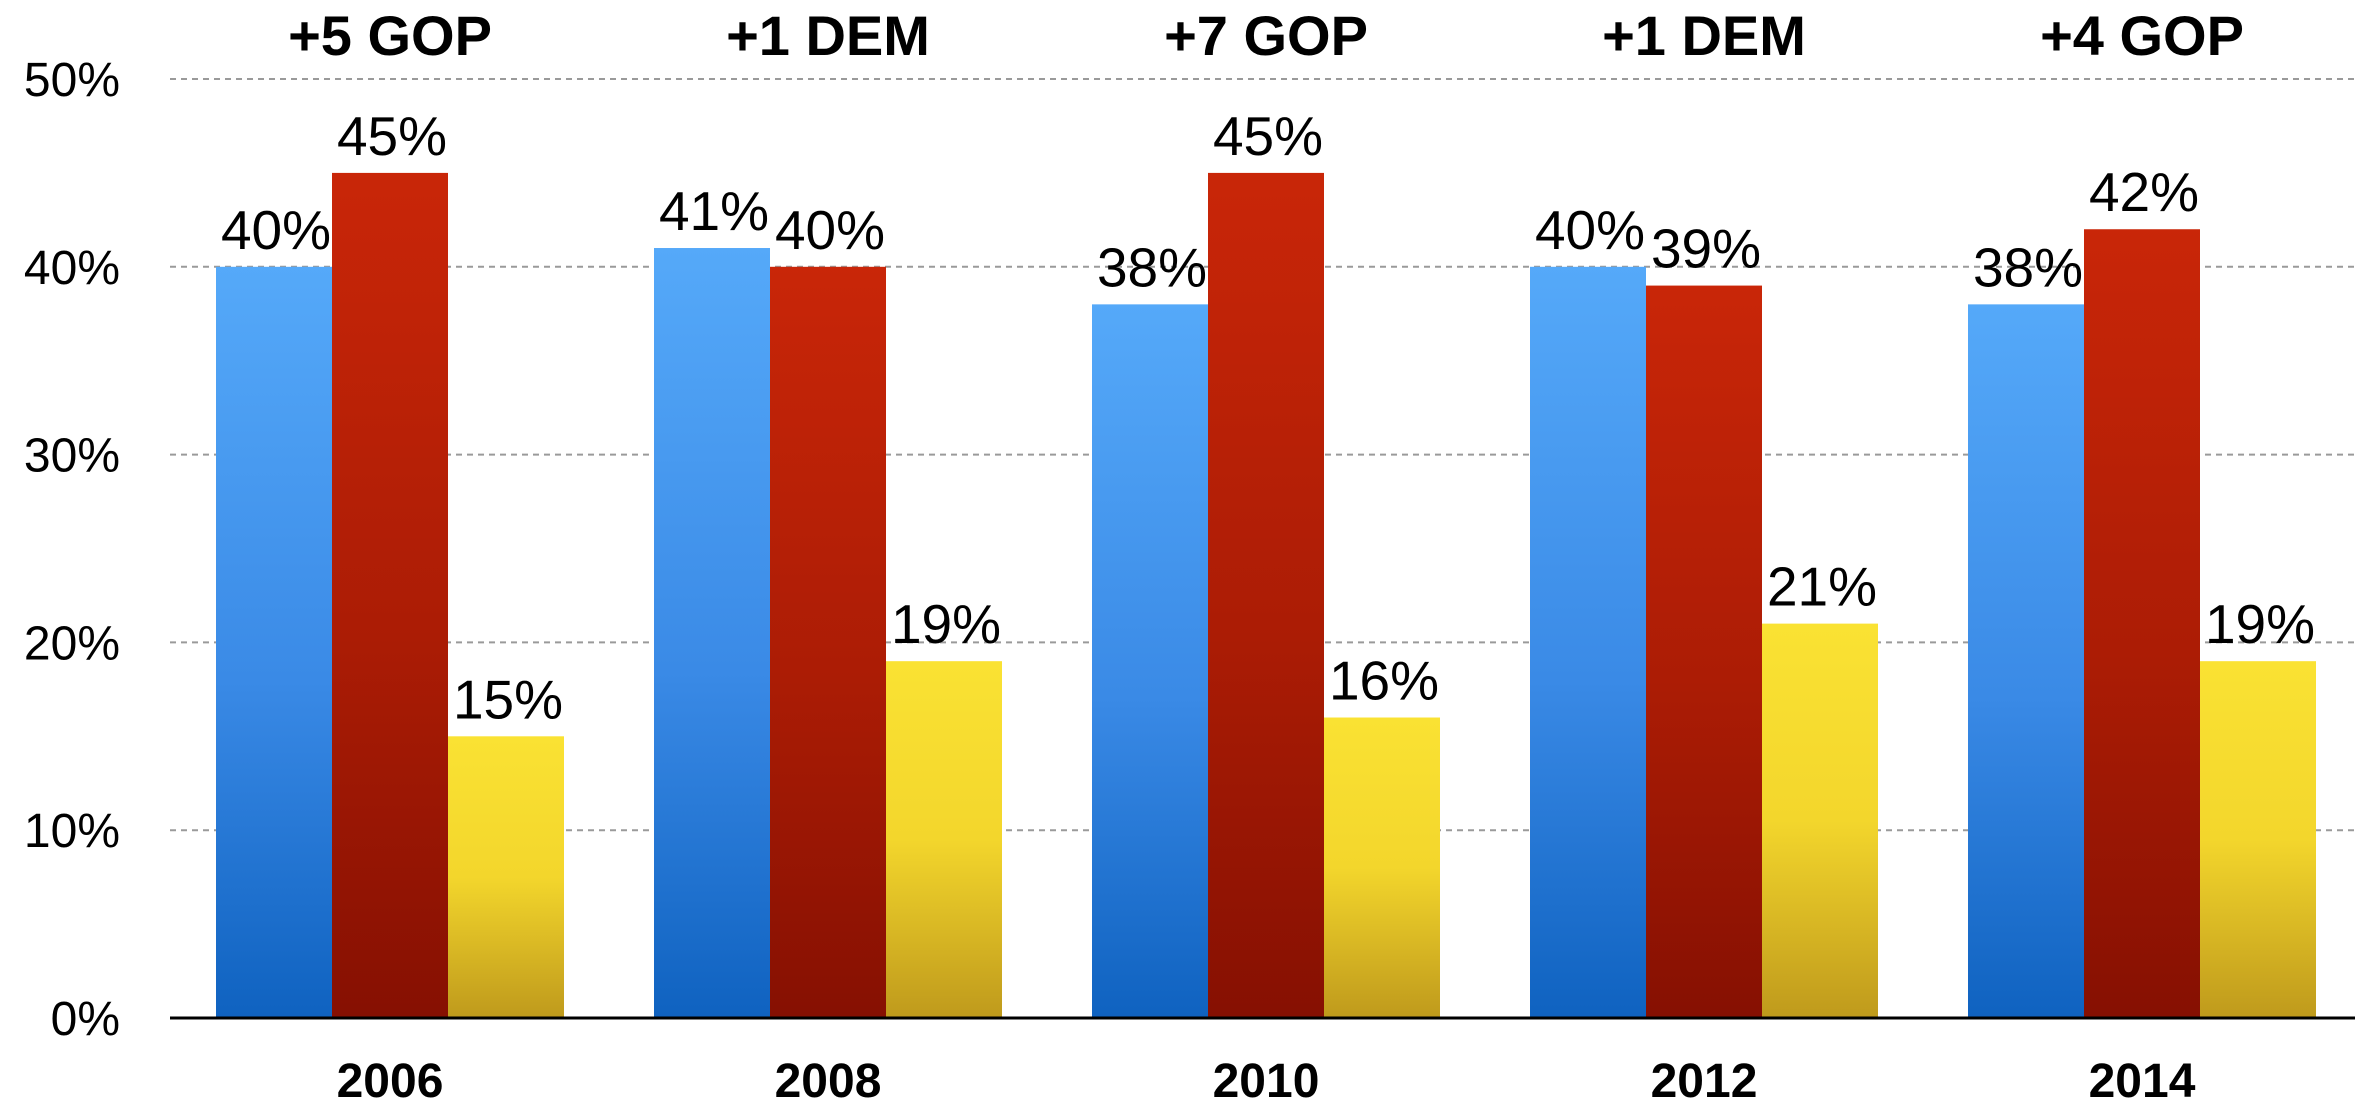  Describe the element at coordinates (276, 230) in the screenshot. I see `data-label-blue-2006: 40%` at that location.